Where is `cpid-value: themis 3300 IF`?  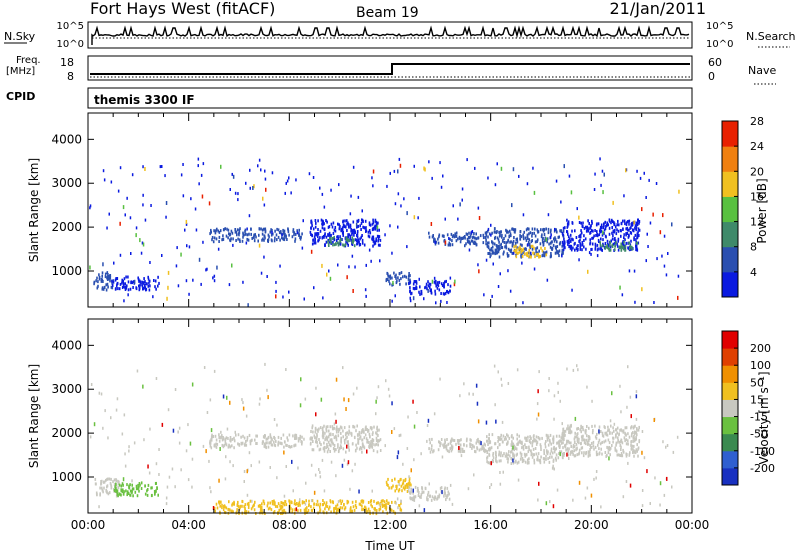 cpid-value: themis 3300 IF is located at coordinates (144, 100).